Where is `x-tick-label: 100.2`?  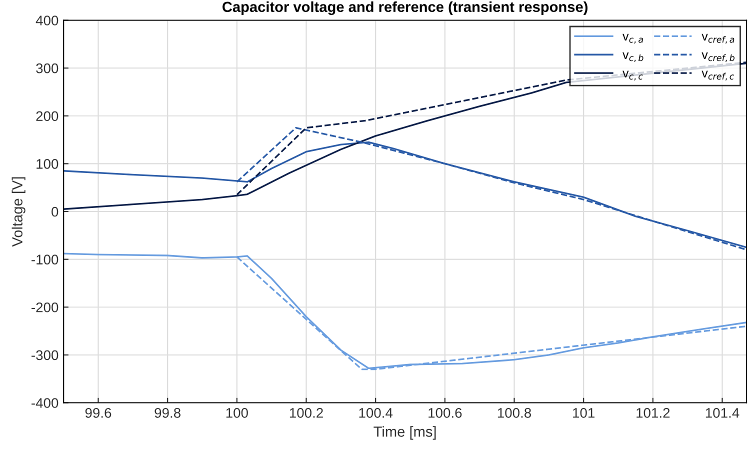
x-tick-label: 100.2 is located at coordinates (306, 413).